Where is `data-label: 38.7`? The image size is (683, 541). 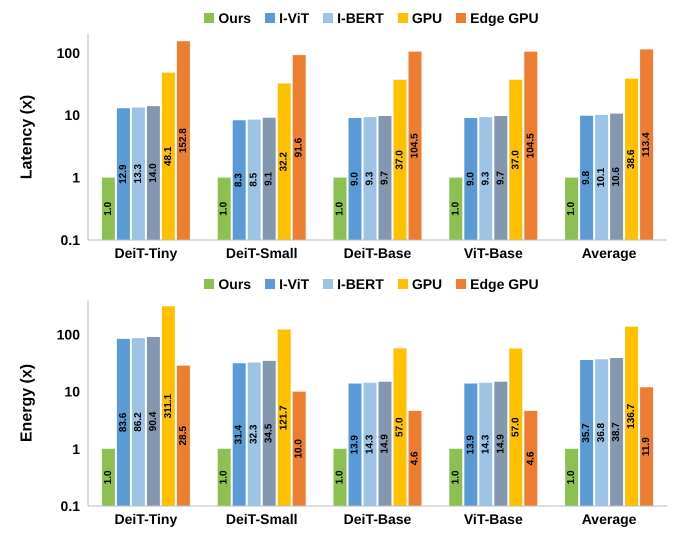
data-label: 38.7 is located at coordinates (616, 432).